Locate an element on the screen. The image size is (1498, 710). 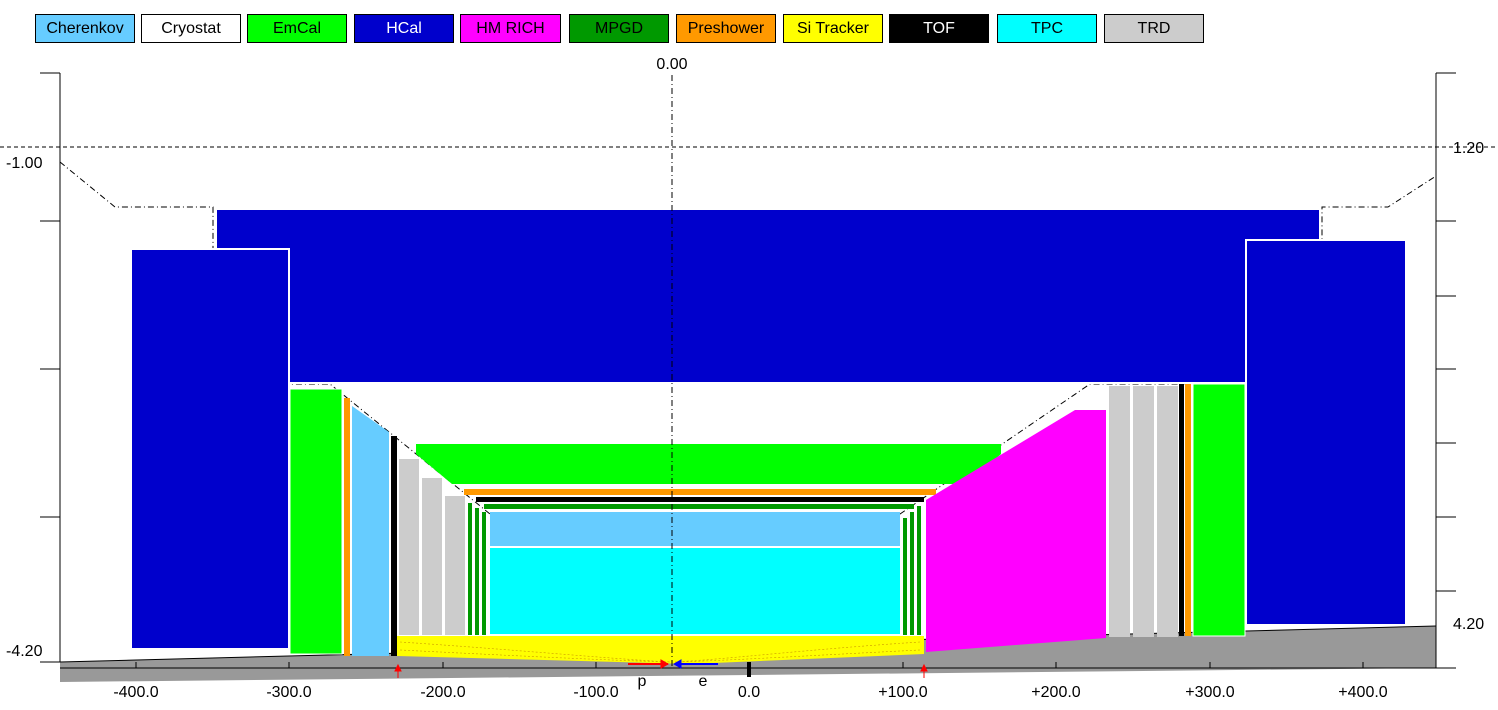
si-tracker-detail is located at coordinates (660, 652).